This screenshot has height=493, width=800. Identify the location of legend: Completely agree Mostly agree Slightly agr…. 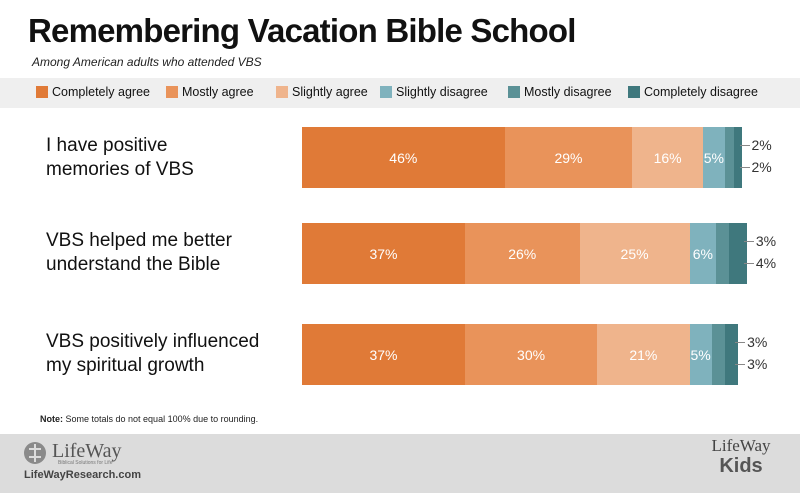
(400, 93).